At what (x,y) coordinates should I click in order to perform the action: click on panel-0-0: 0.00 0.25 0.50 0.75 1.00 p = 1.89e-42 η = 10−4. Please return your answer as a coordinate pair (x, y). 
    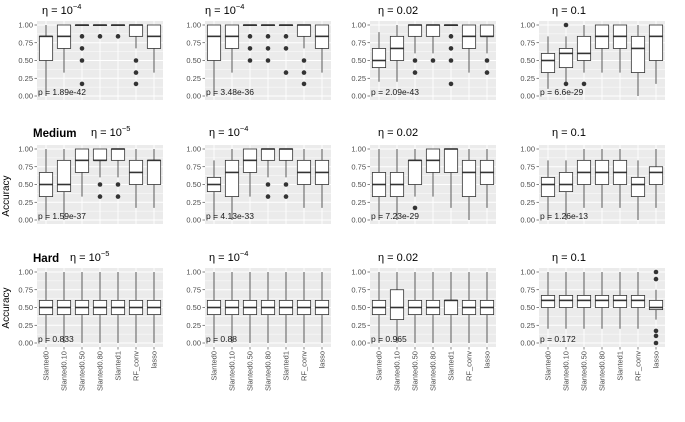
    Looking at the image, I should click on (90, 51).